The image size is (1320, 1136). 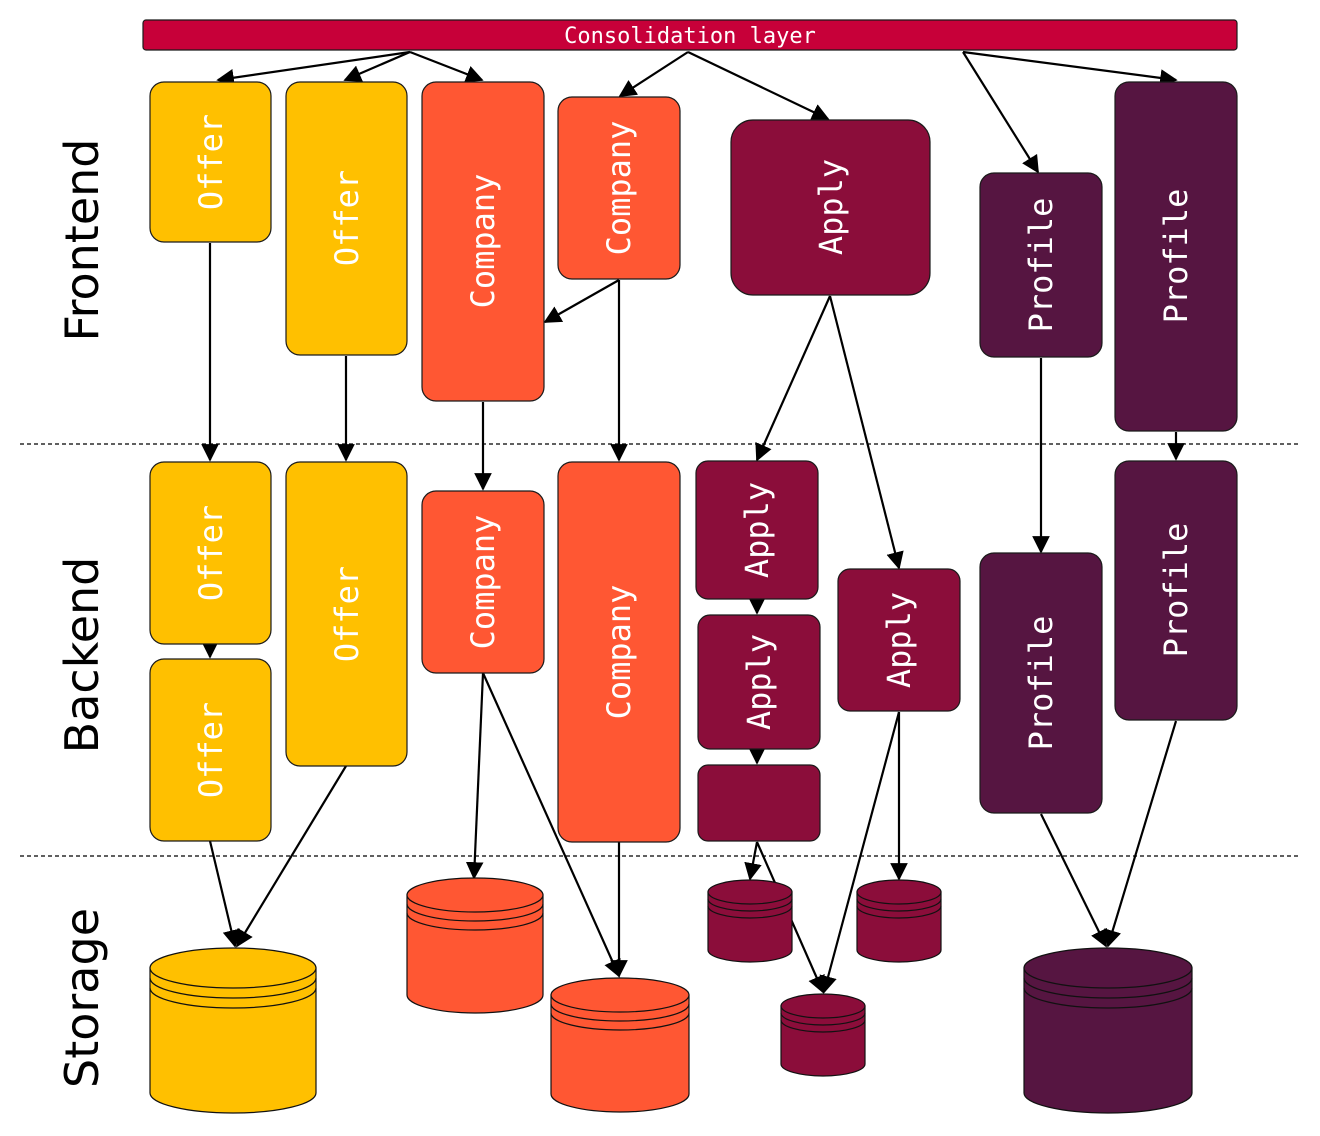 I want to click on frontend-apply-box, so click(x=830, y=207).